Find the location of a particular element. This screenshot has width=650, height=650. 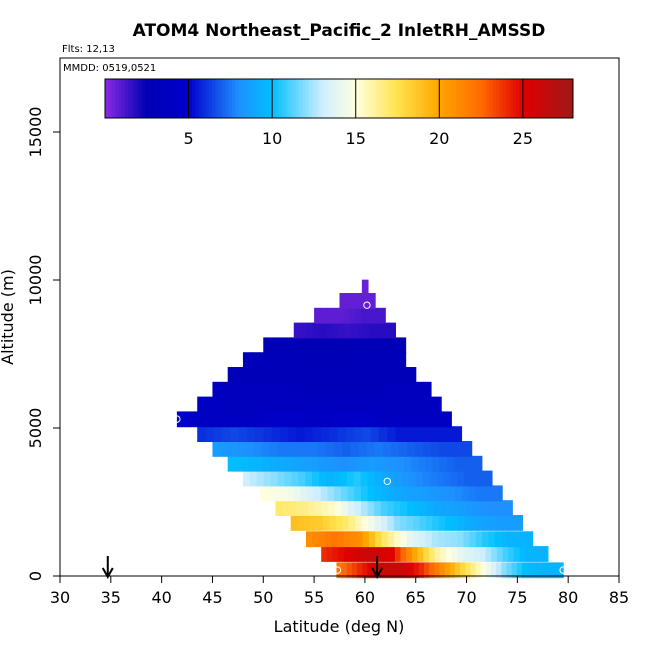

flight-arrows is located at coordinates (242, 568).